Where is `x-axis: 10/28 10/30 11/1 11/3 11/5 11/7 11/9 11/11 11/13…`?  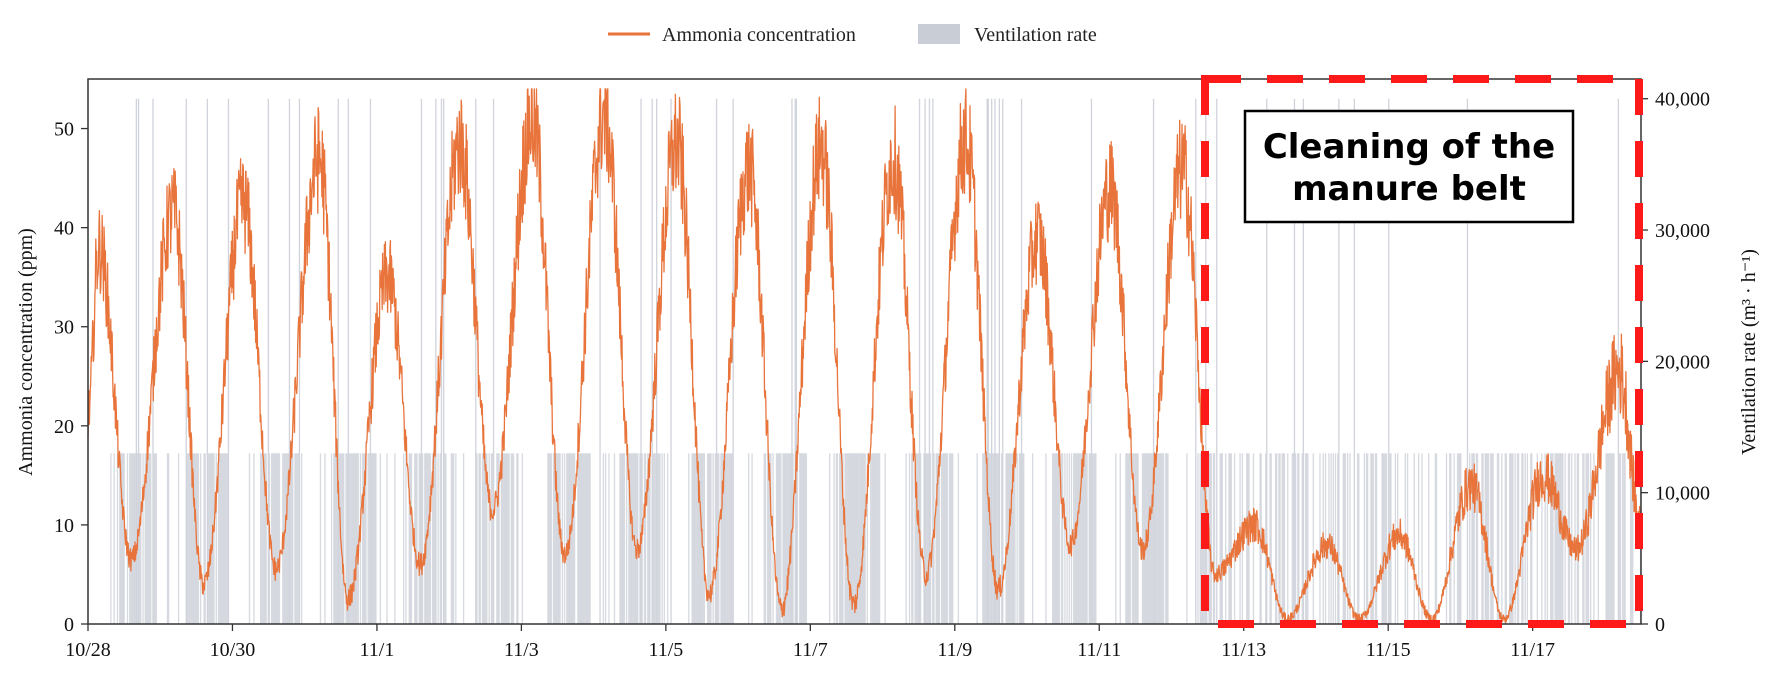
x-axis: 10/28 10/30 11/1 11/3 11/5 11/7 11/9 11/11 11/13… is located at coordinates (810, 642).